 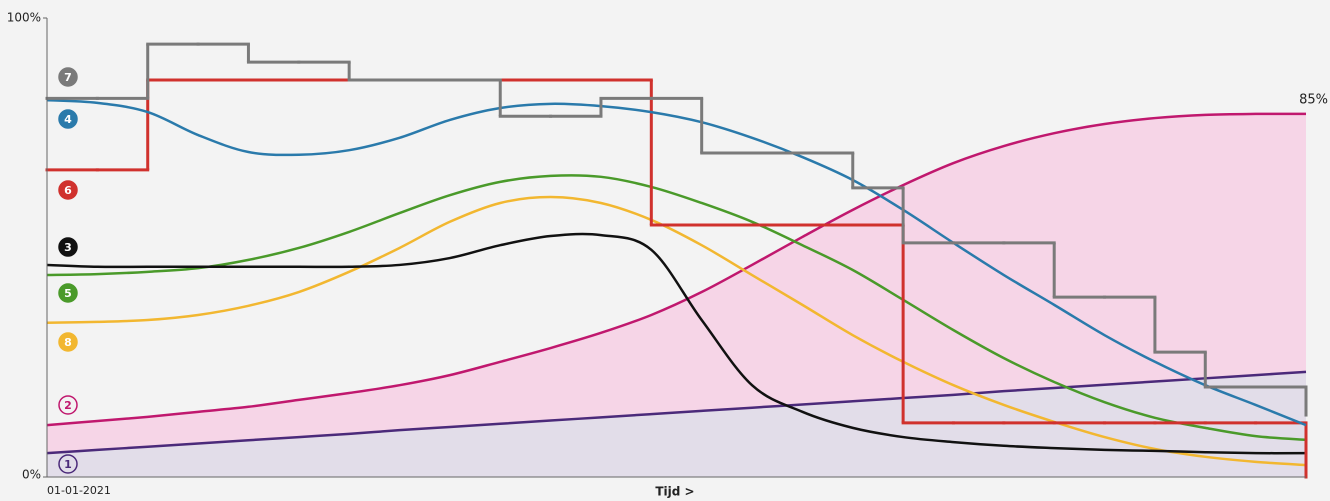 I want to click on legend-label: 3, so click(x=68, y=247).